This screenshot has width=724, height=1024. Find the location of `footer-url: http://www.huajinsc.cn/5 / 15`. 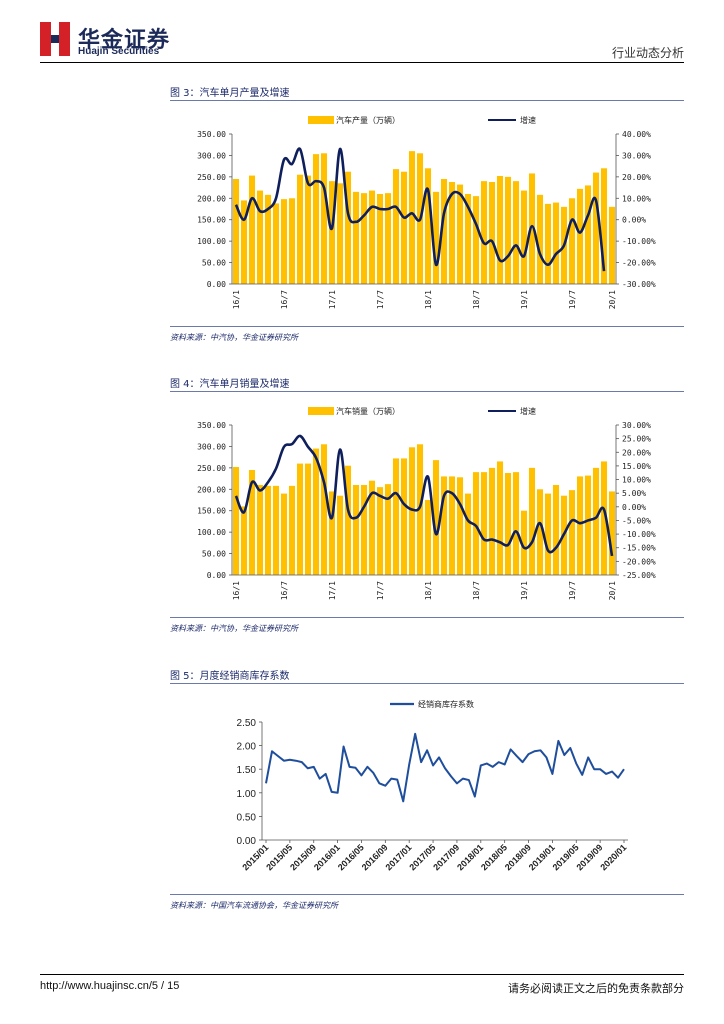

footer-url: http://www.huajinsc.cn/5 / 15 is located at coordinates (110, 986).